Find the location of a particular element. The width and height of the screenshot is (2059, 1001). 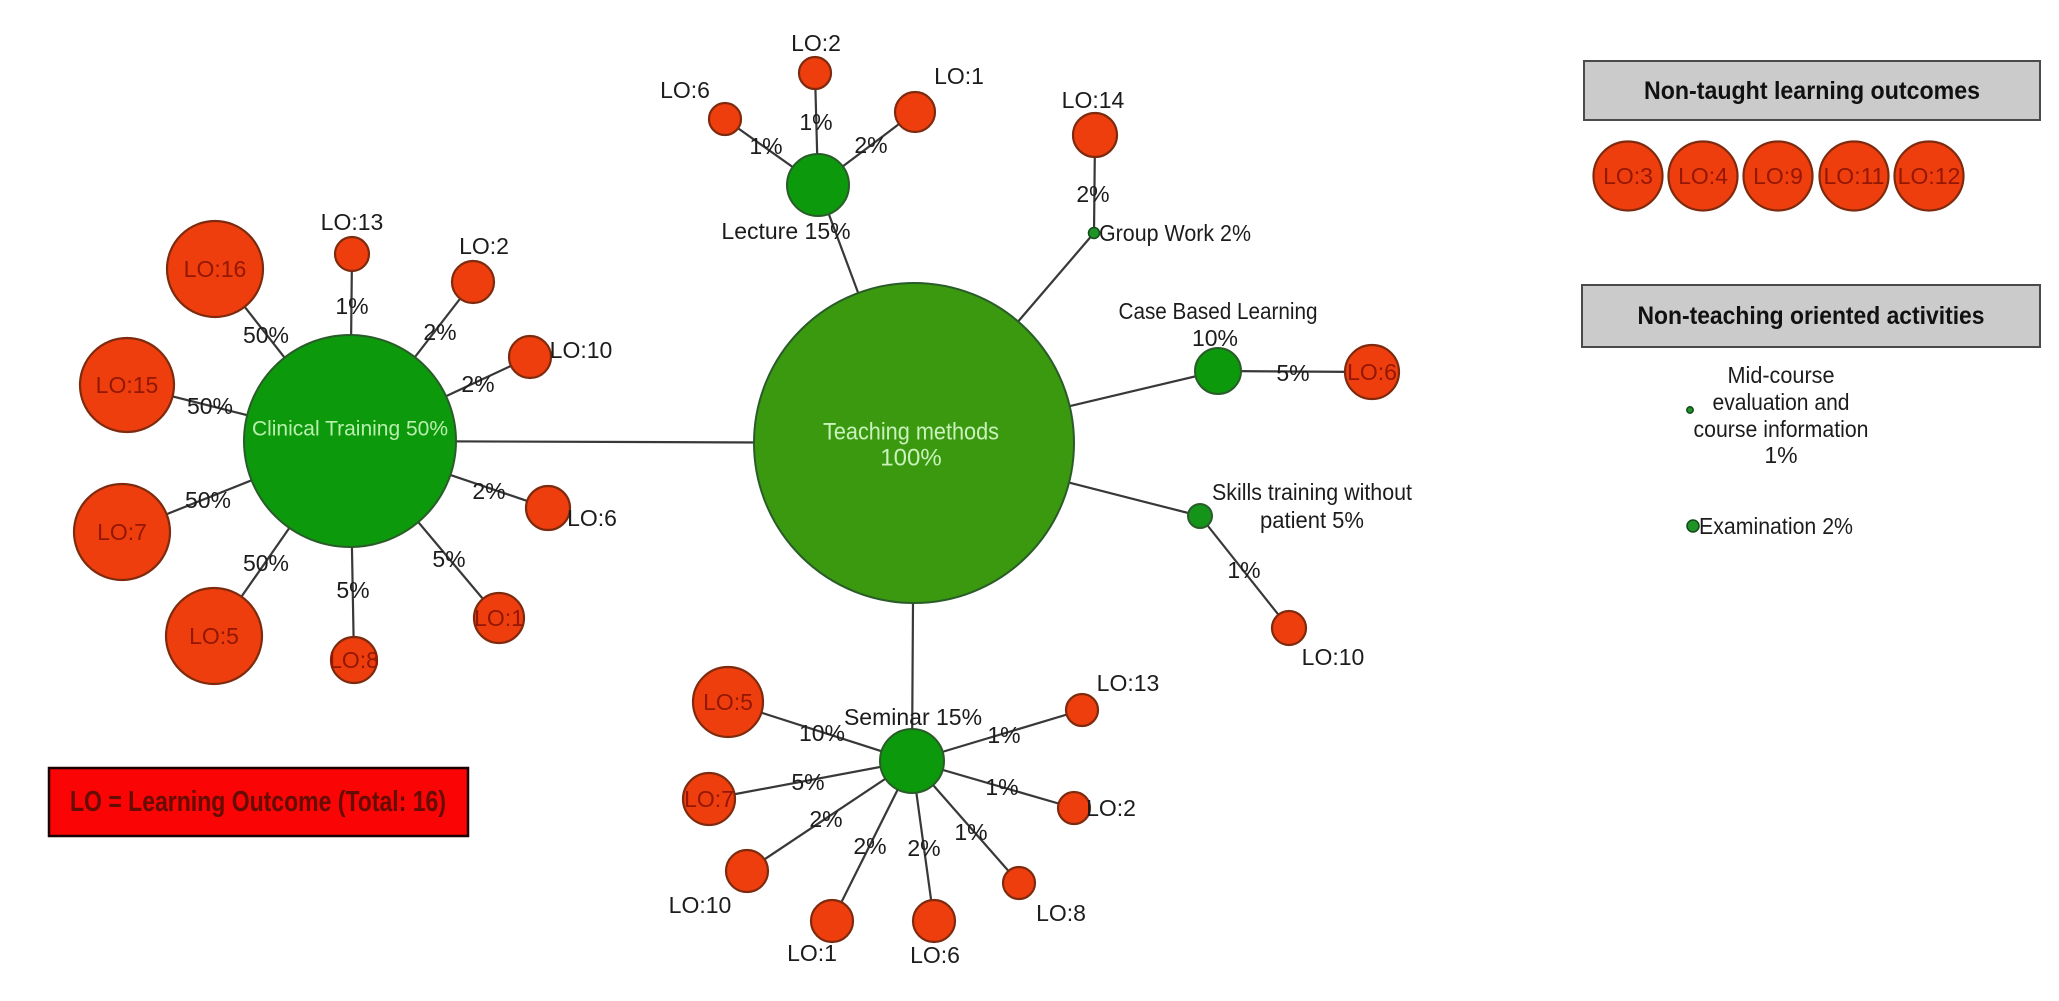

svg-text: Seminar 15% is located at coordinates (913, 717).